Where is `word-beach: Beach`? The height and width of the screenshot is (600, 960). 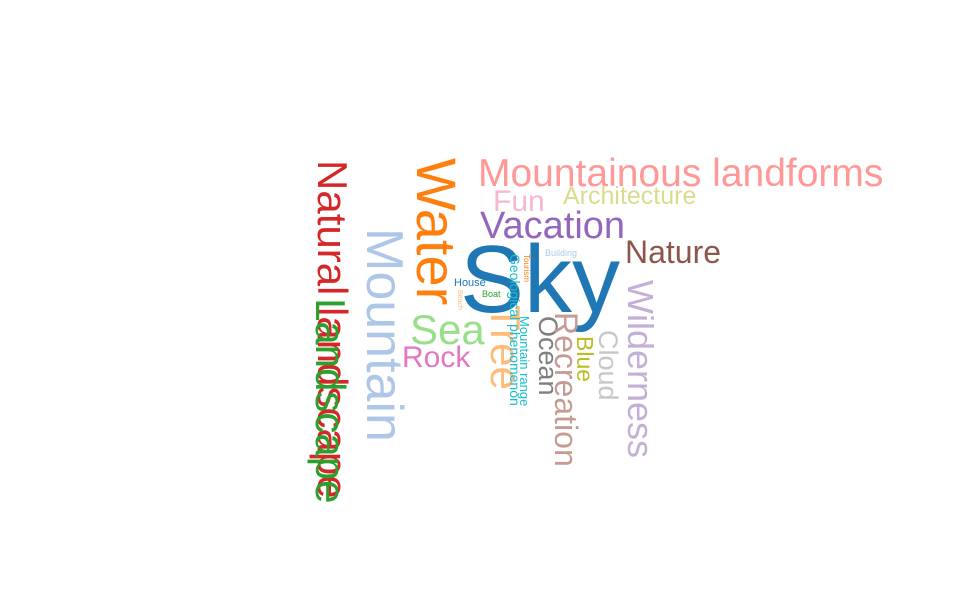
word-beach: Beach is located at coordinates (459, 300).